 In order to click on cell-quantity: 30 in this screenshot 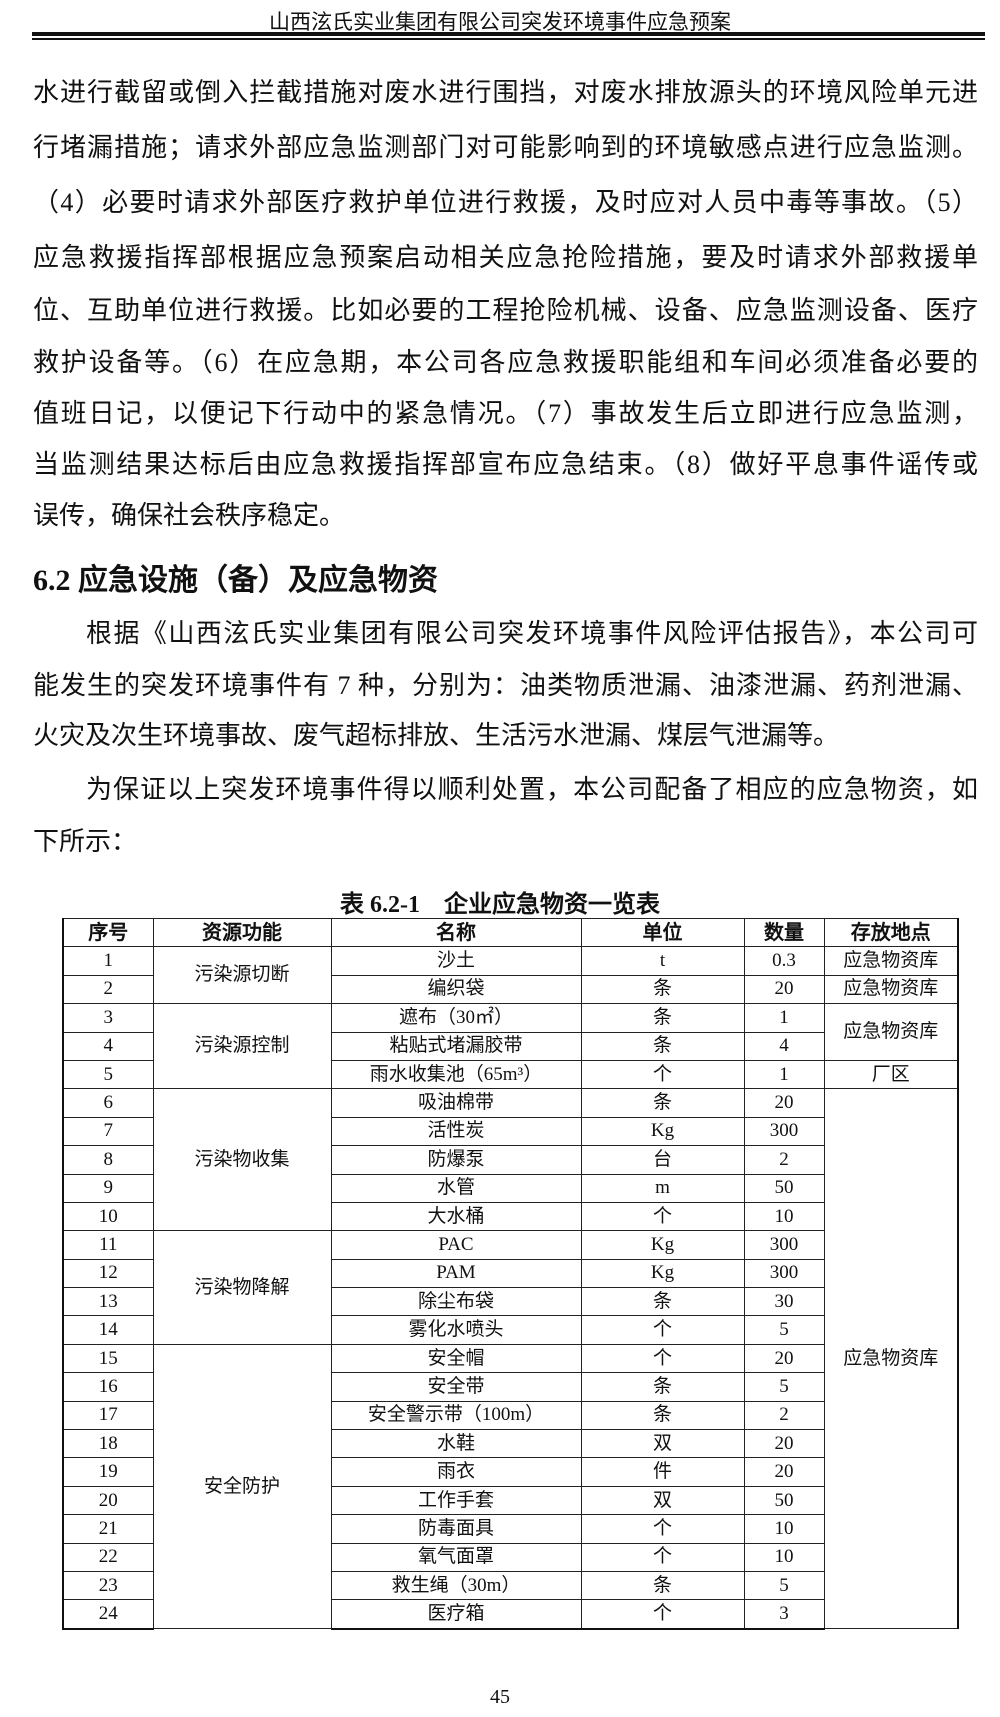, I will do `click(784, 1302)`.